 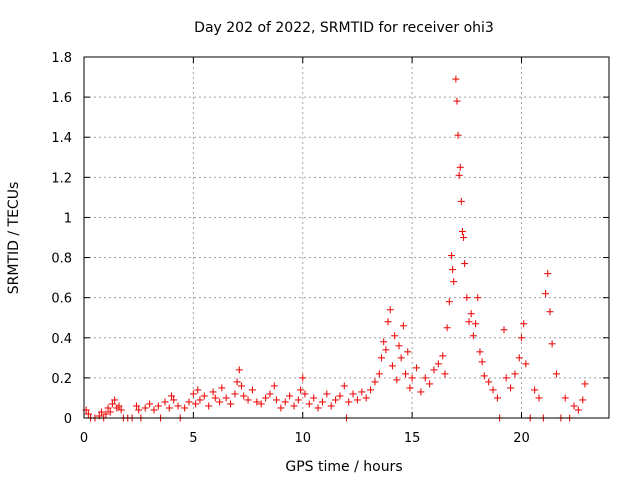 What do you see at coordinates (61, 178) in the screenshot?
I see `y-tick-label: 1.2` at bounding box center [61, 178].